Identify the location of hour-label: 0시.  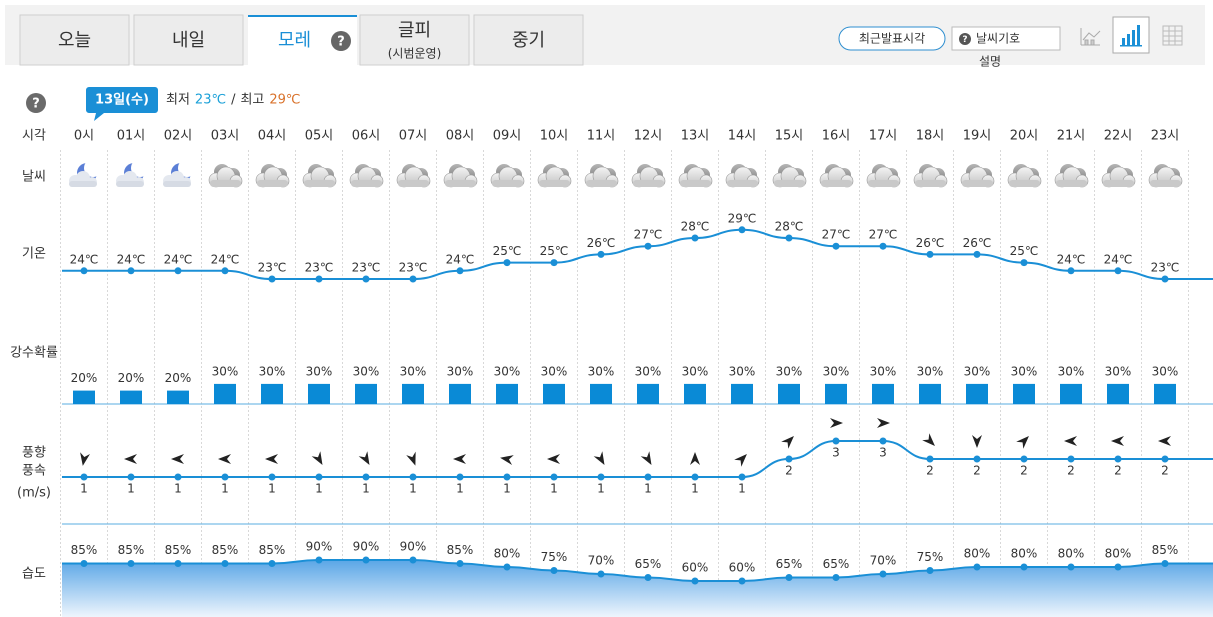
(84, 136).